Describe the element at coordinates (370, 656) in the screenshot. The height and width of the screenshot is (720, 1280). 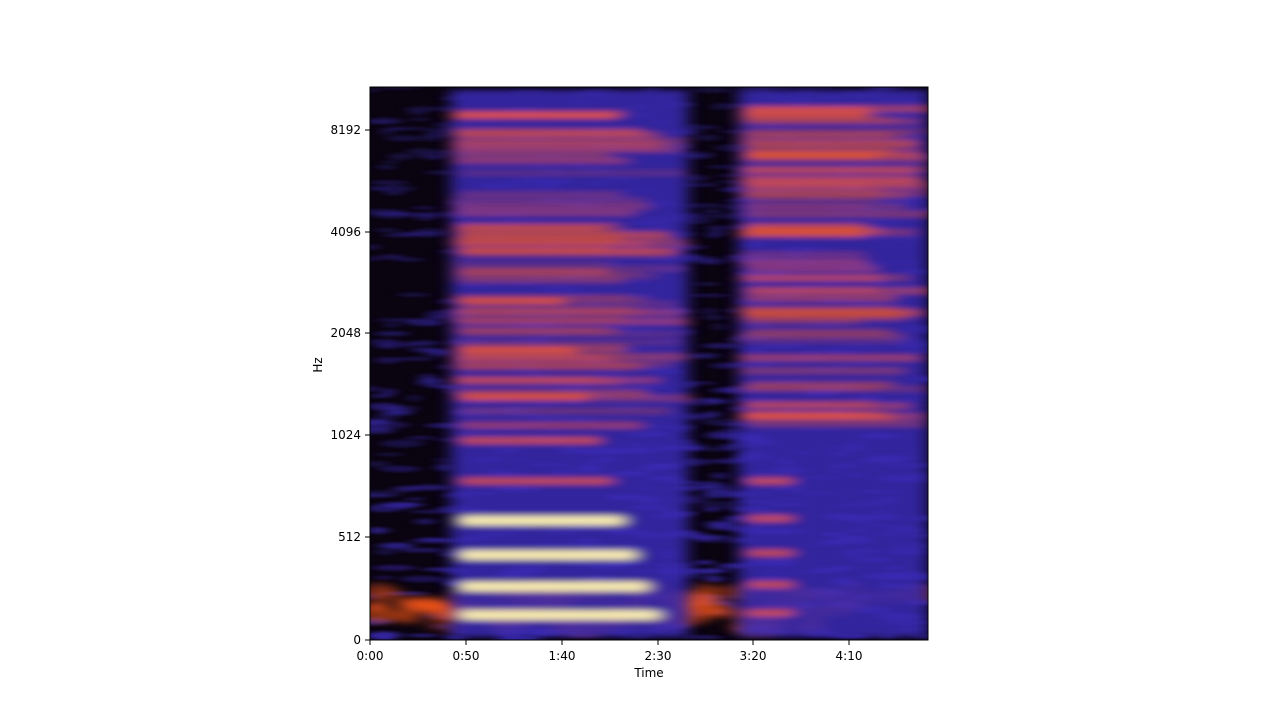
I see `x-tick-label-0-00: 0:00` at that location.